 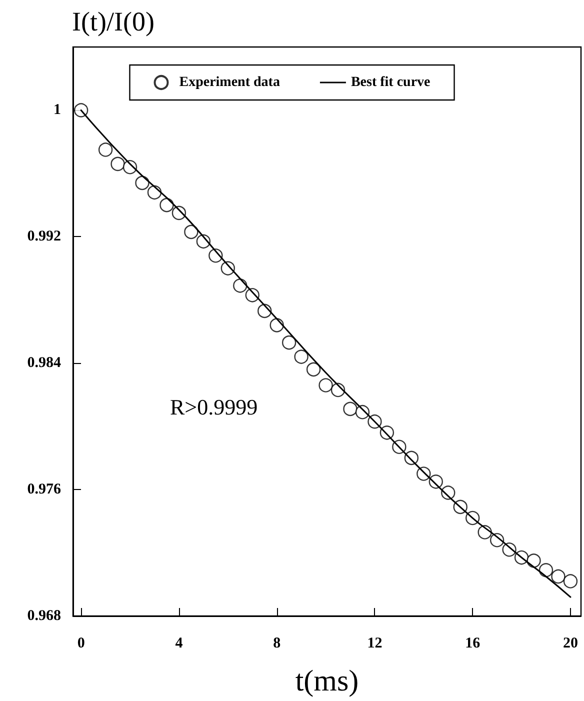 What do you see at coordinates (44, 236) in the screenshot?
I see `y-tick-label: 0.992` at bounding box center [44, 236].